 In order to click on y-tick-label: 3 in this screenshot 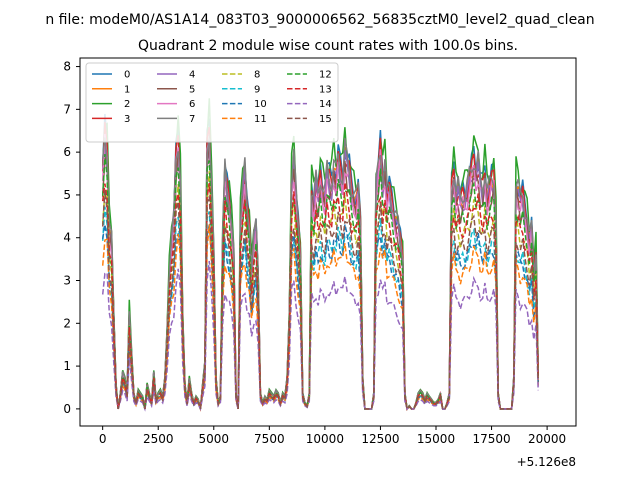, I will do `click(67, 281)`.